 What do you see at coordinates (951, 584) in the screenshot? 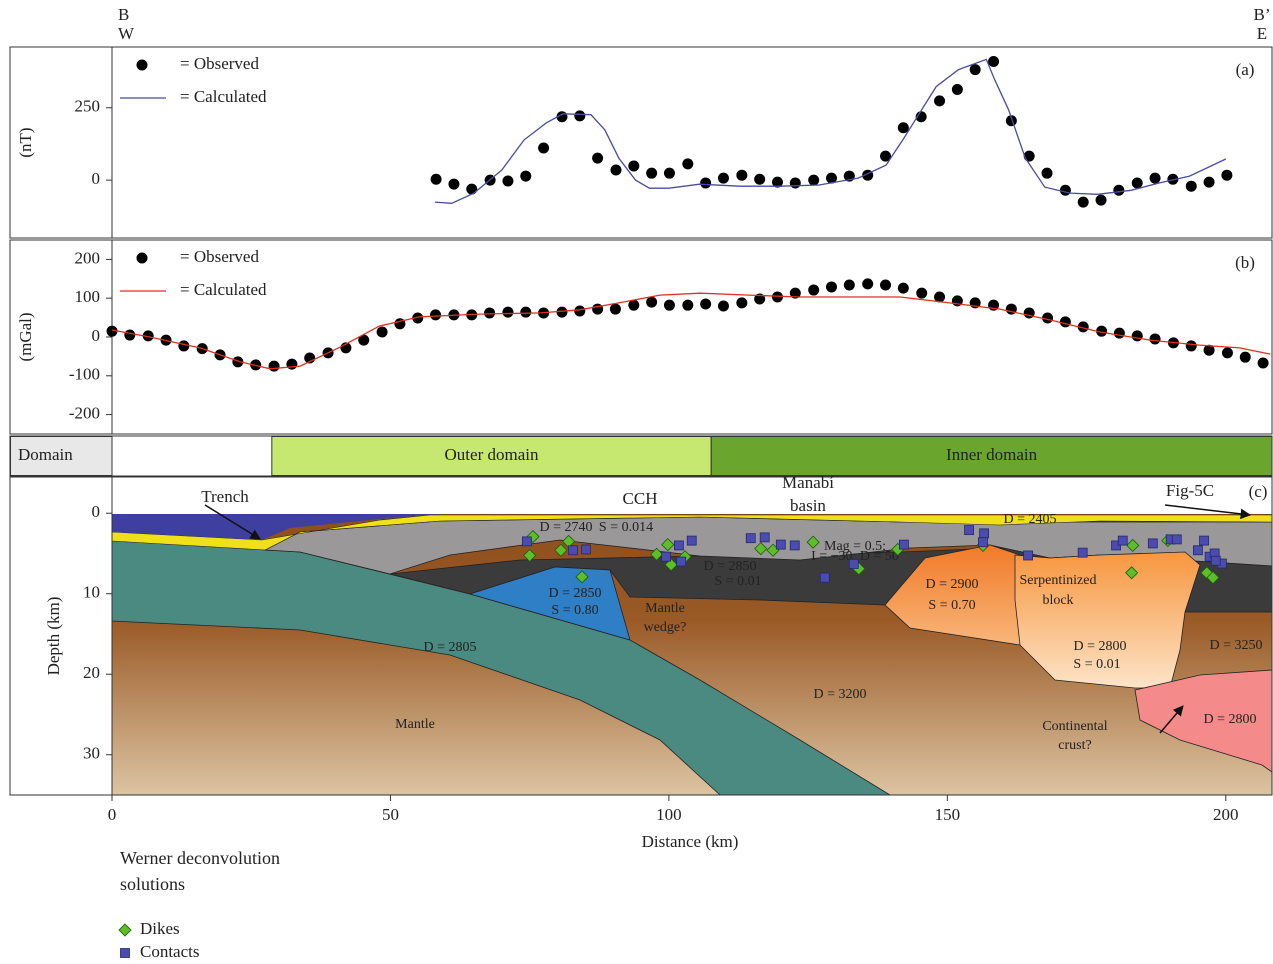
I see `annotation: D = 2900` at bounding box center [951, 584].